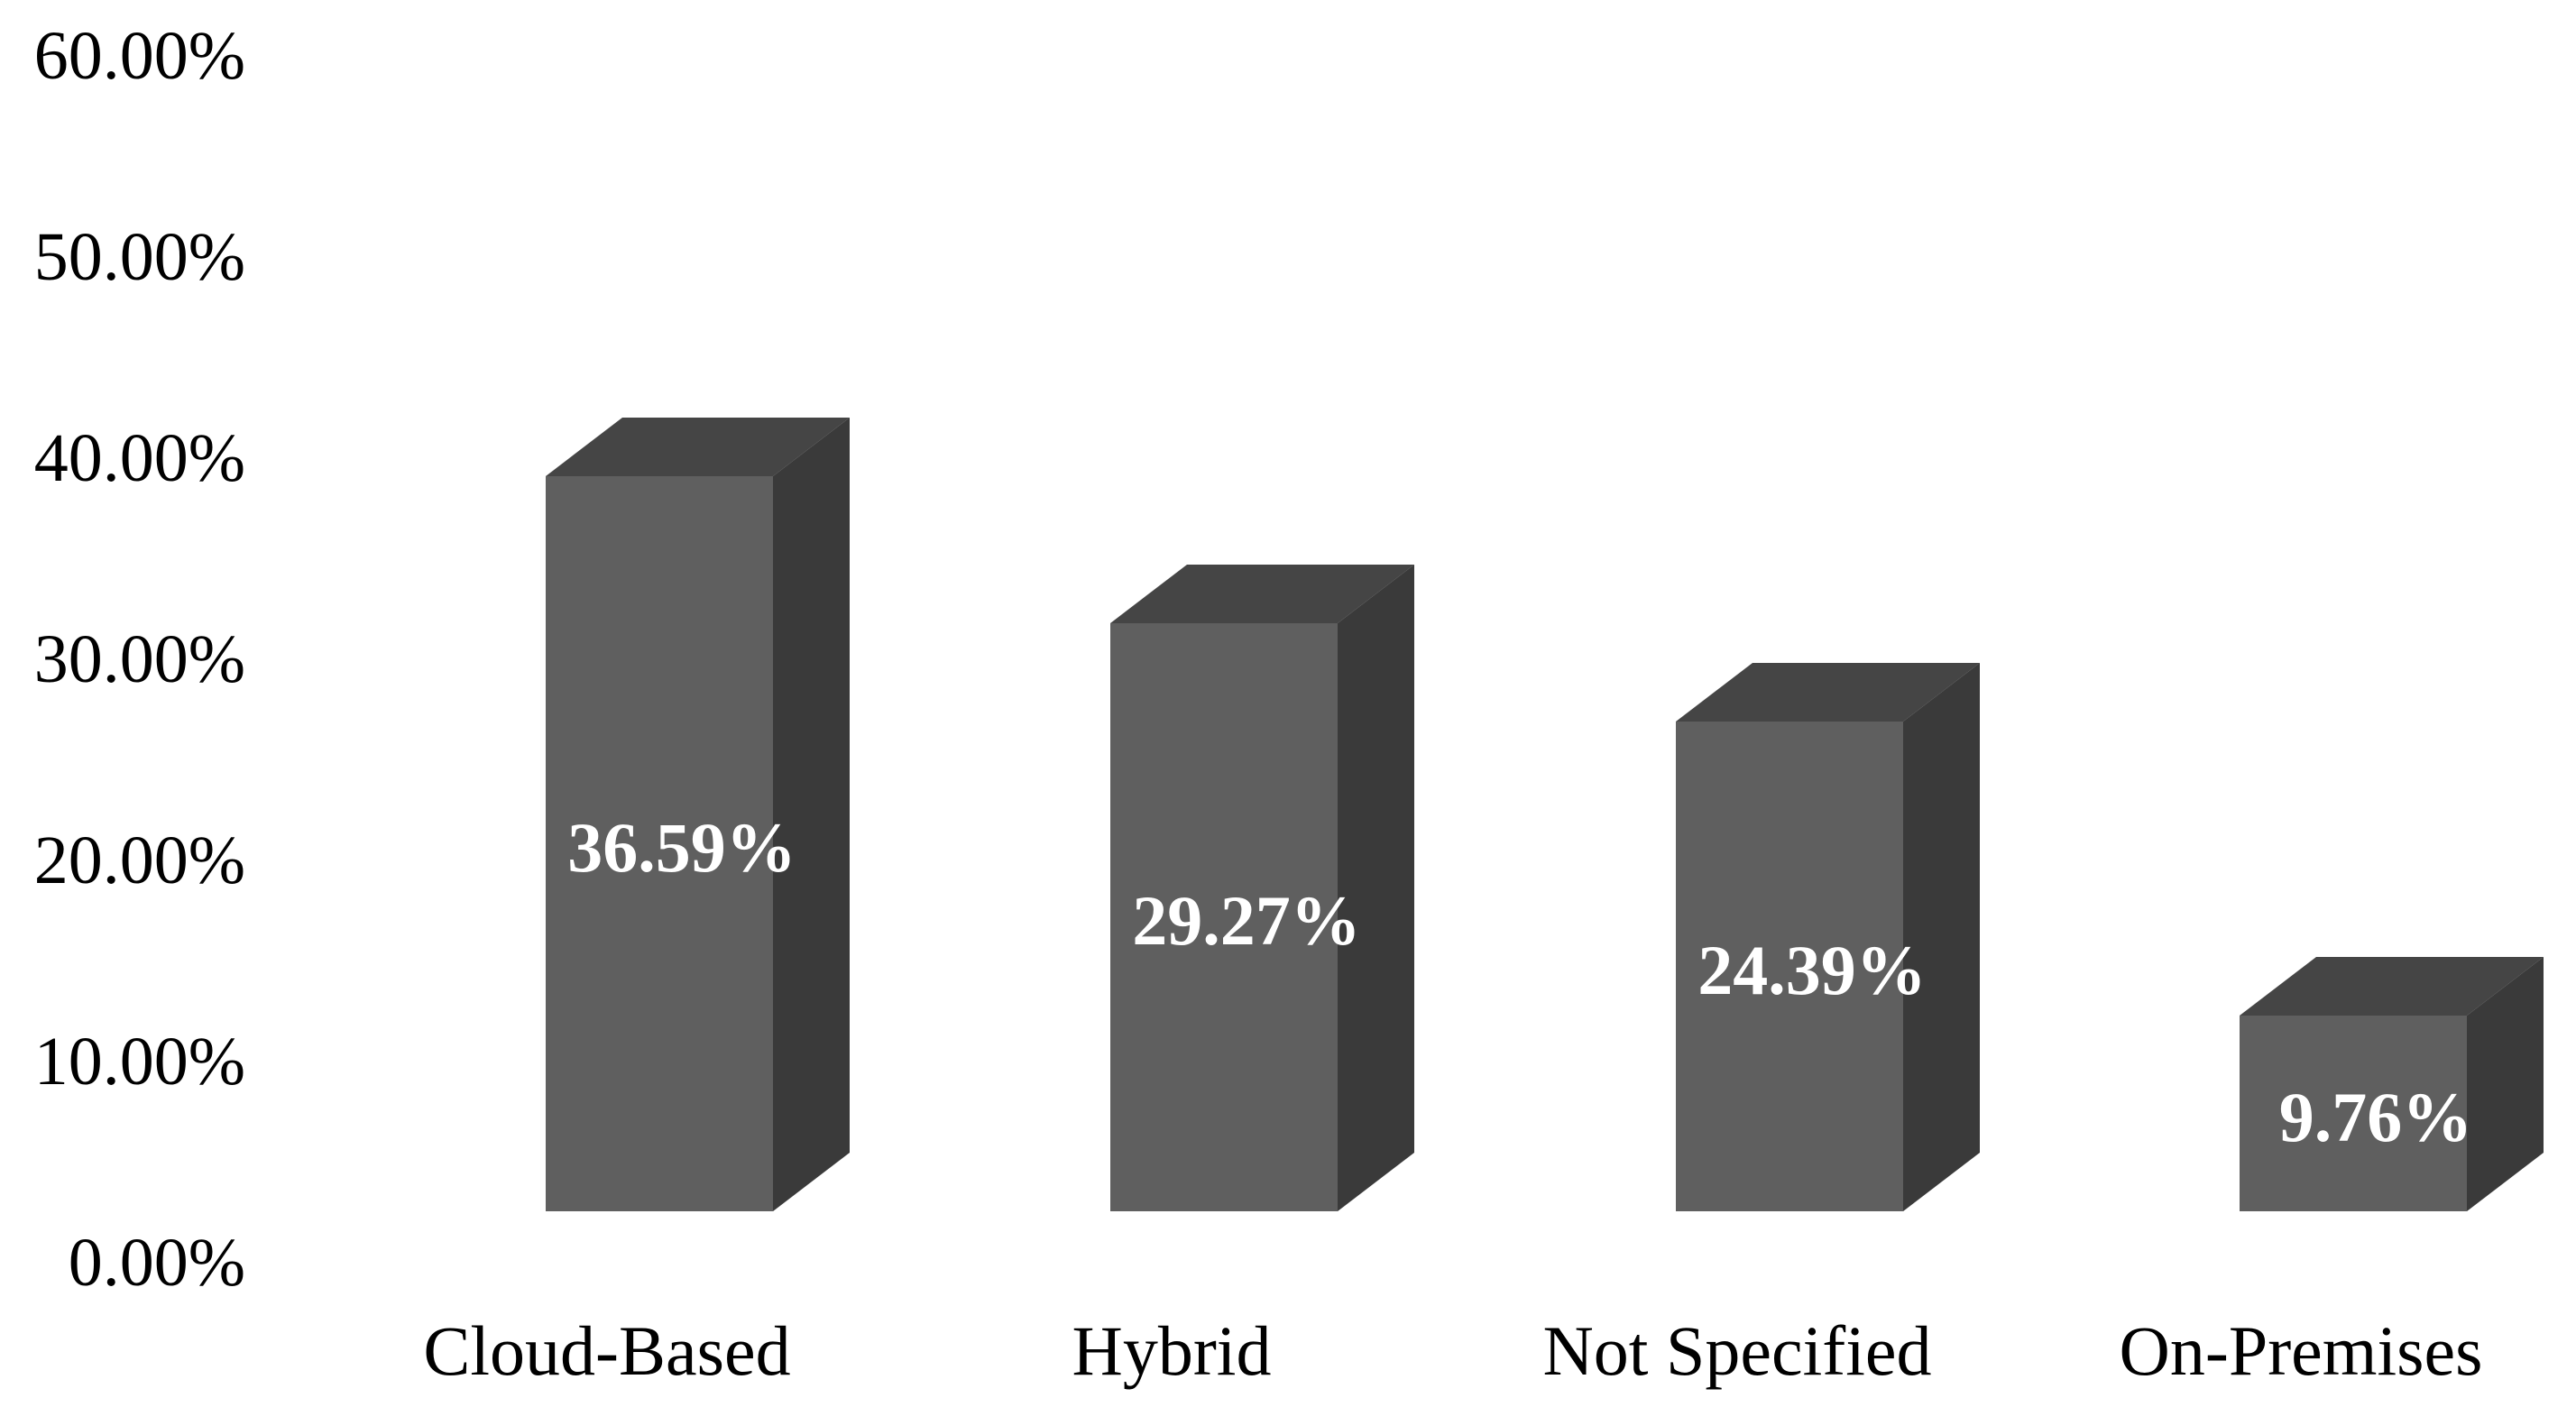 Image resolution: width=2576 pixels, height=1407 pixels. Describe the element at coordinates (1247, 920) in the screenshot. I see `bar-value-label: 29.27%` at that location.